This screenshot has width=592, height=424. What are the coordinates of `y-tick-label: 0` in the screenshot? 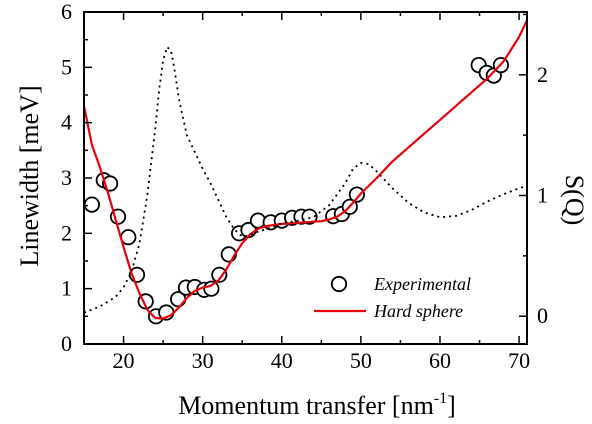 It's located at (66, 343).